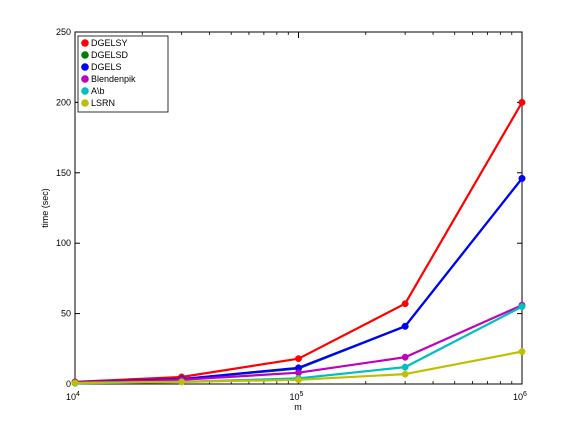 This screenshot has width=576, height=432. What do you see at coordinates (63, 243) in the screenshot?
I see `y-tick-label: 100` at bounding box center [63, 243].